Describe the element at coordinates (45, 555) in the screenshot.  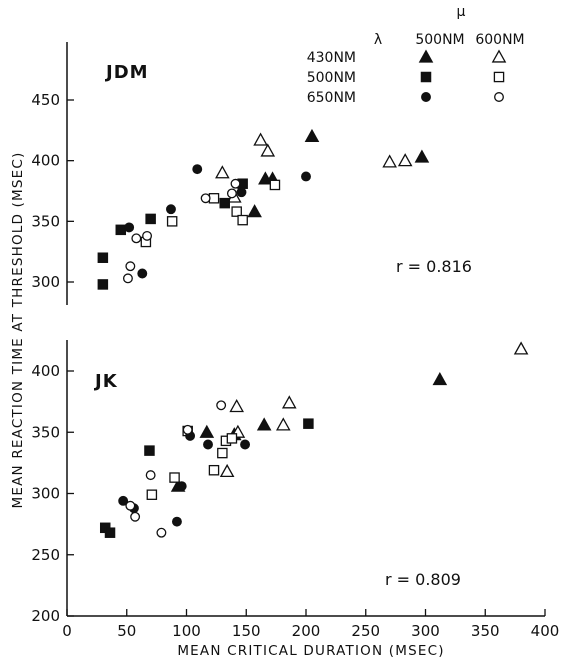
I see `y-tick-label: 250` at that location.